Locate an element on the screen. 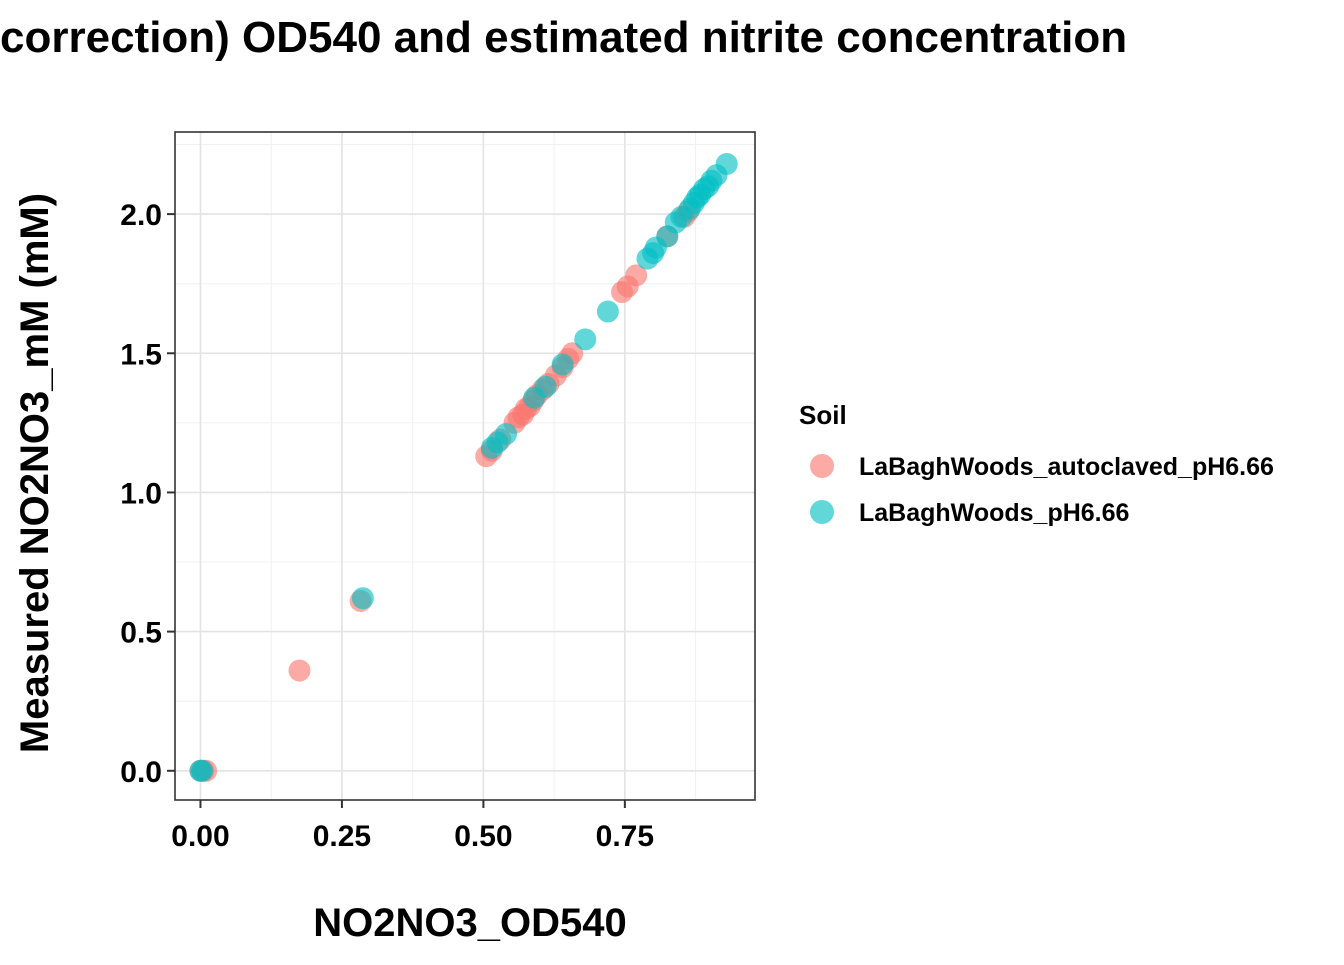  y-tick-label: 0.0 is located at coordinates (141, 772).